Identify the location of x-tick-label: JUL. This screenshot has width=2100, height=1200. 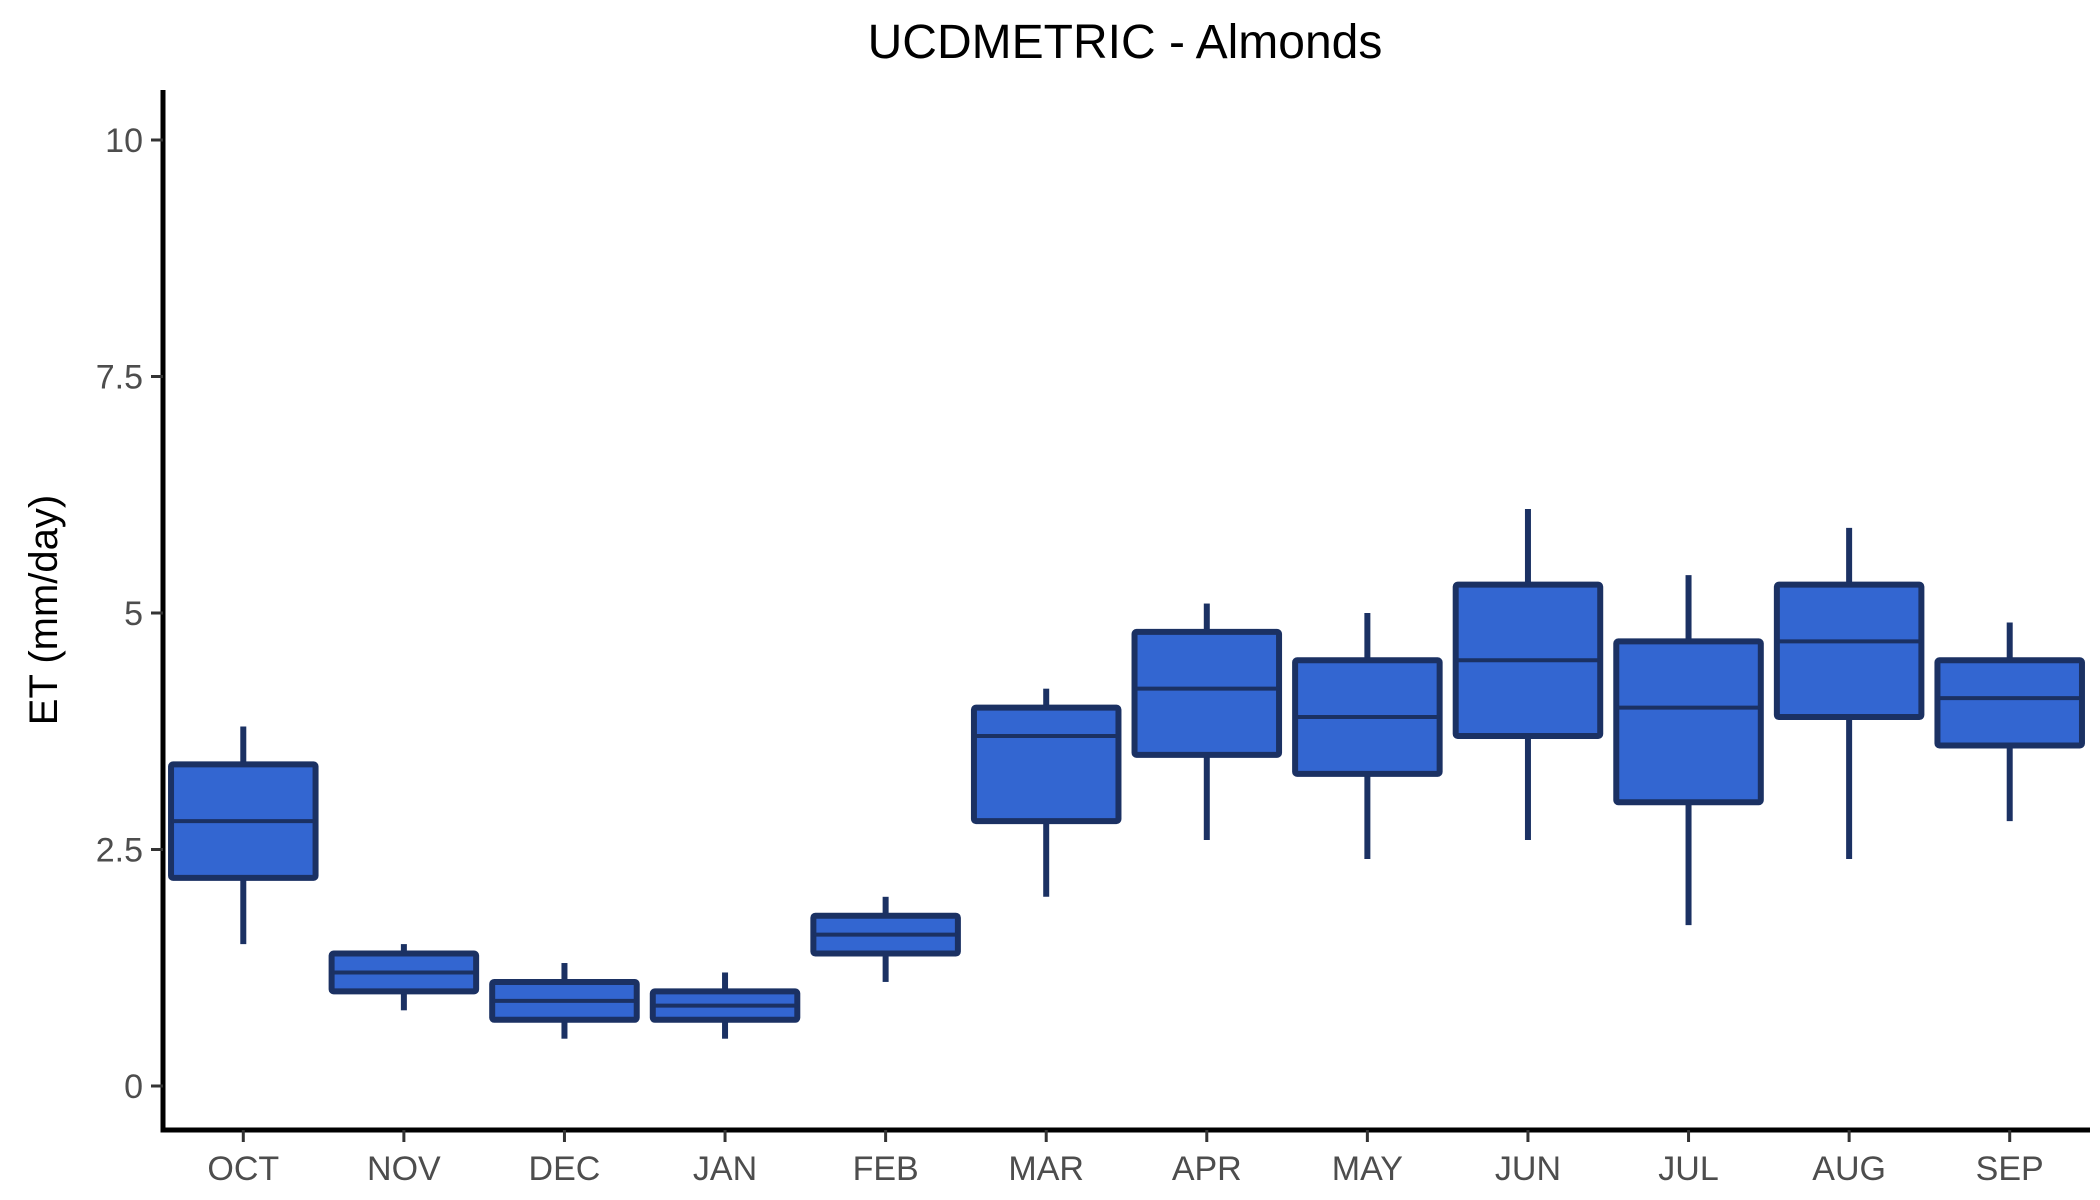
(1688, 1169).